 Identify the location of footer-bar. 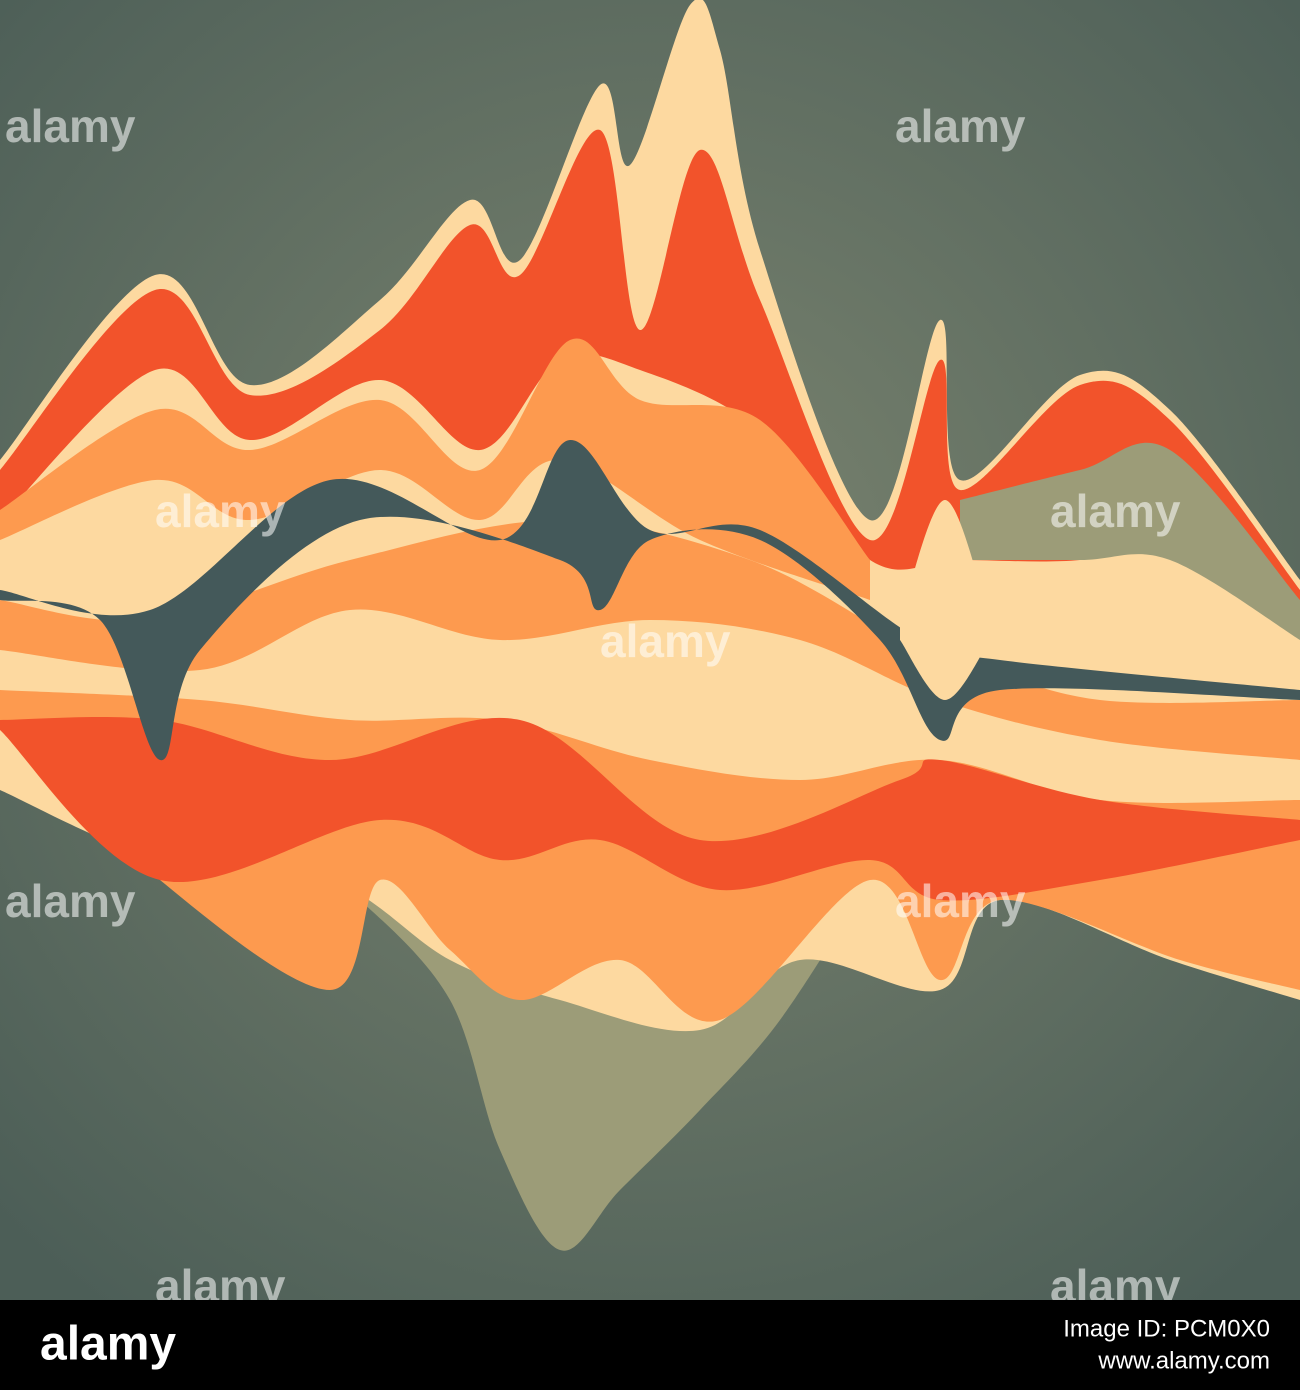
(650, 1345).